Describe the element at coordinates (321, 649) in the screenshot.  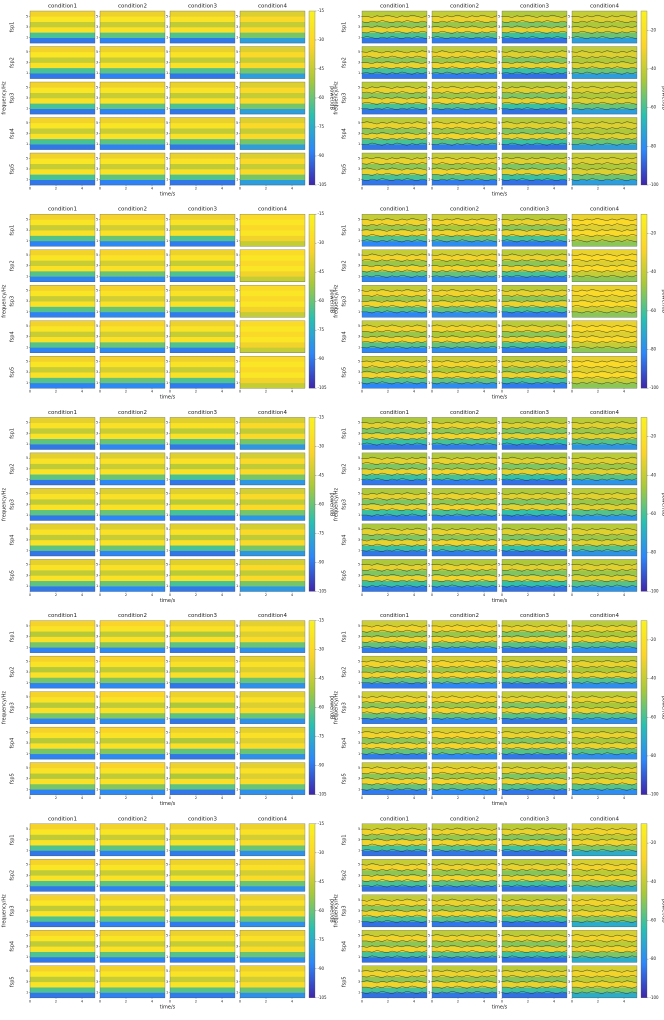
I see `colorbar-tick-label: -30` at that location.